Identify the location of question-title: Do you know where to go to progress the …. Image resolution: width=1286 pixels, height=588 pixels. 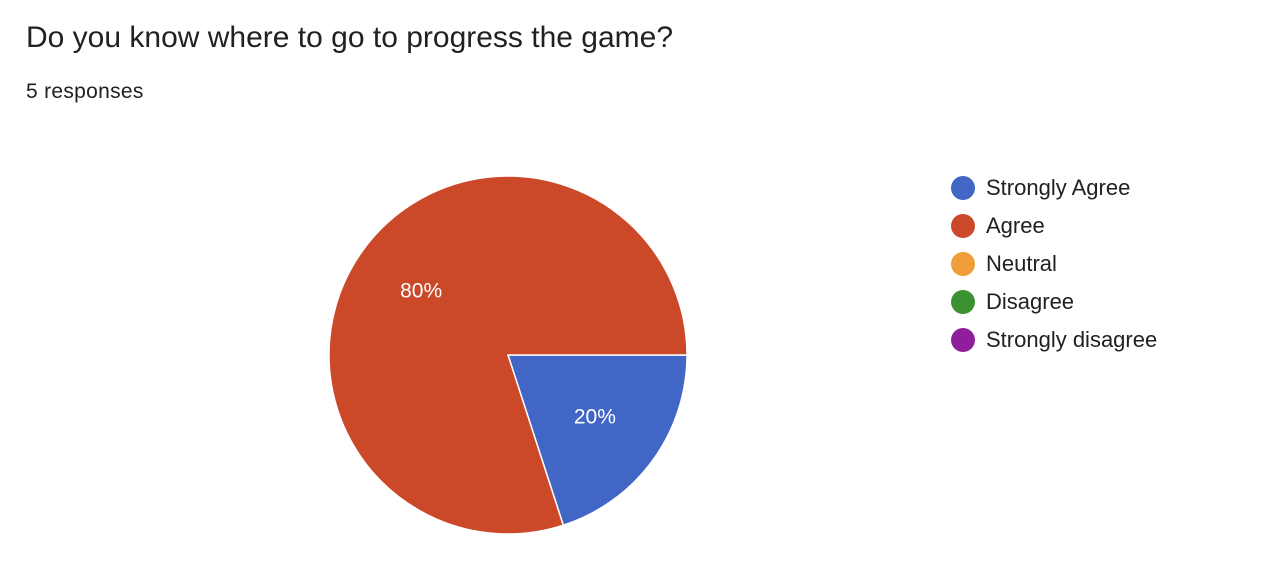
(350, 37).